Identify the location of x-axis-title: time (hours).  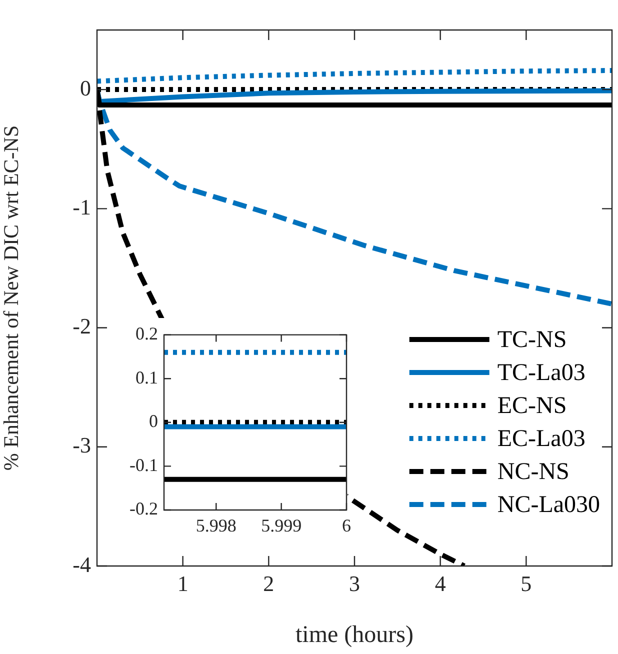
(355, 635).